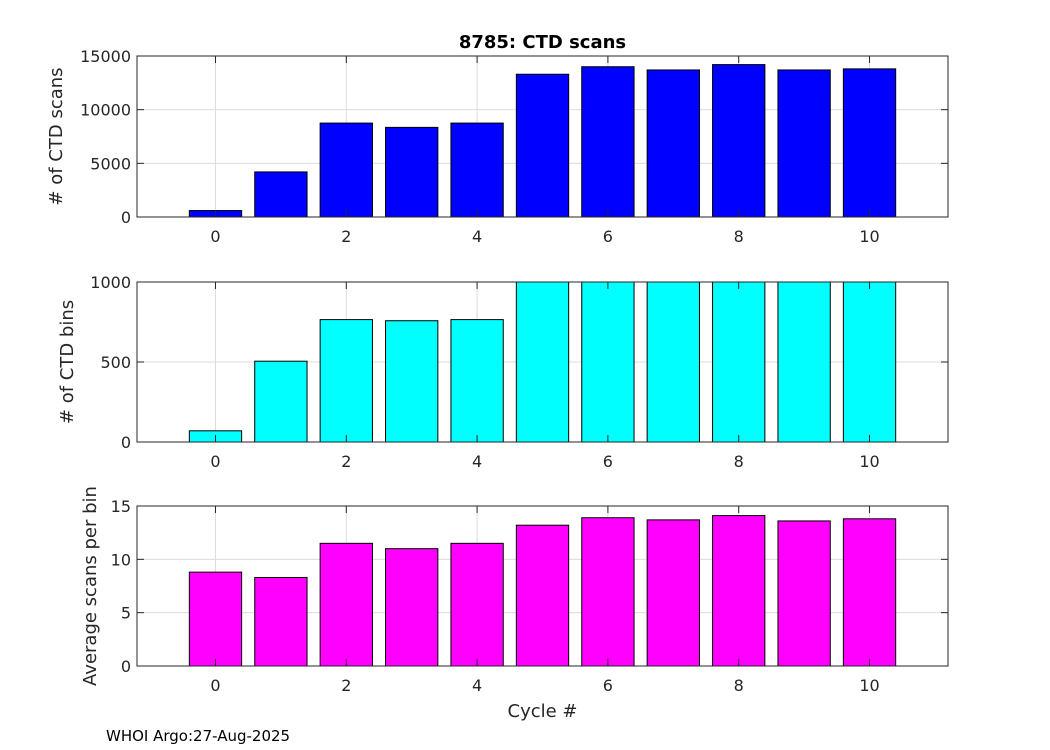 This screenshot has height=750, width=1050. Describe the element at coordinates (105, 56) in the screenshot. I see `y-tick-label: 15000` at that location.